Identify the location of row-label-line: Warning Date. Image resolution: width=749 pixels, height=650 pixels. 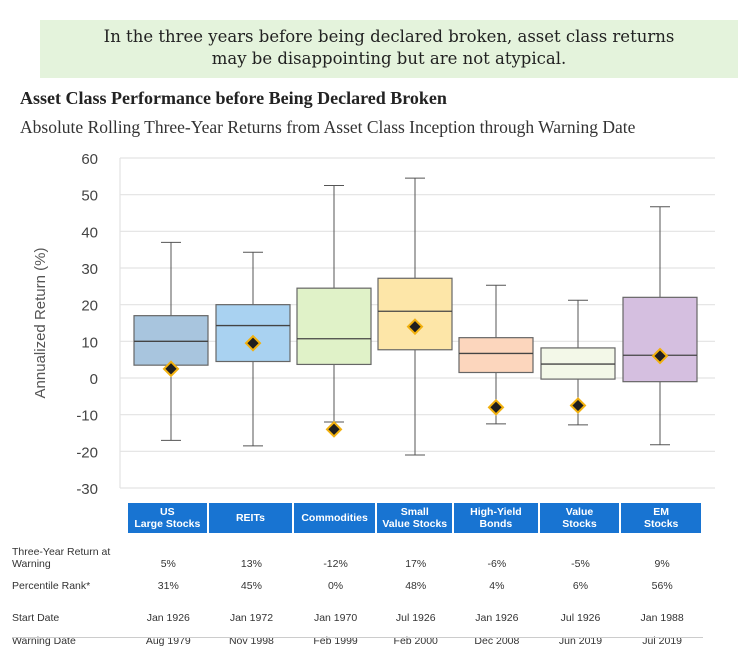
(44, 641).